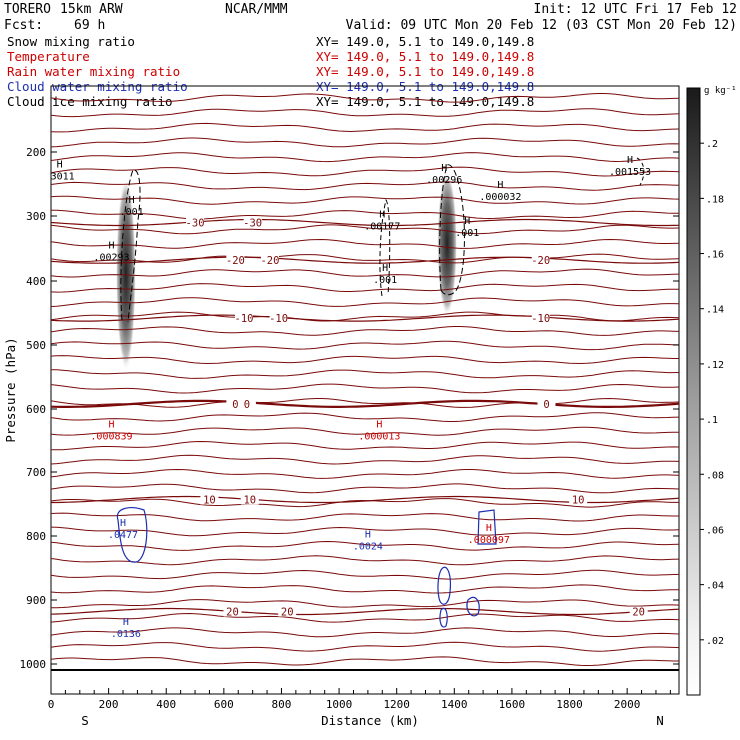  Describe the element at coordinates (269, 261) in the screenshot. I see `isotherm-label--20-1: -20` at that location.